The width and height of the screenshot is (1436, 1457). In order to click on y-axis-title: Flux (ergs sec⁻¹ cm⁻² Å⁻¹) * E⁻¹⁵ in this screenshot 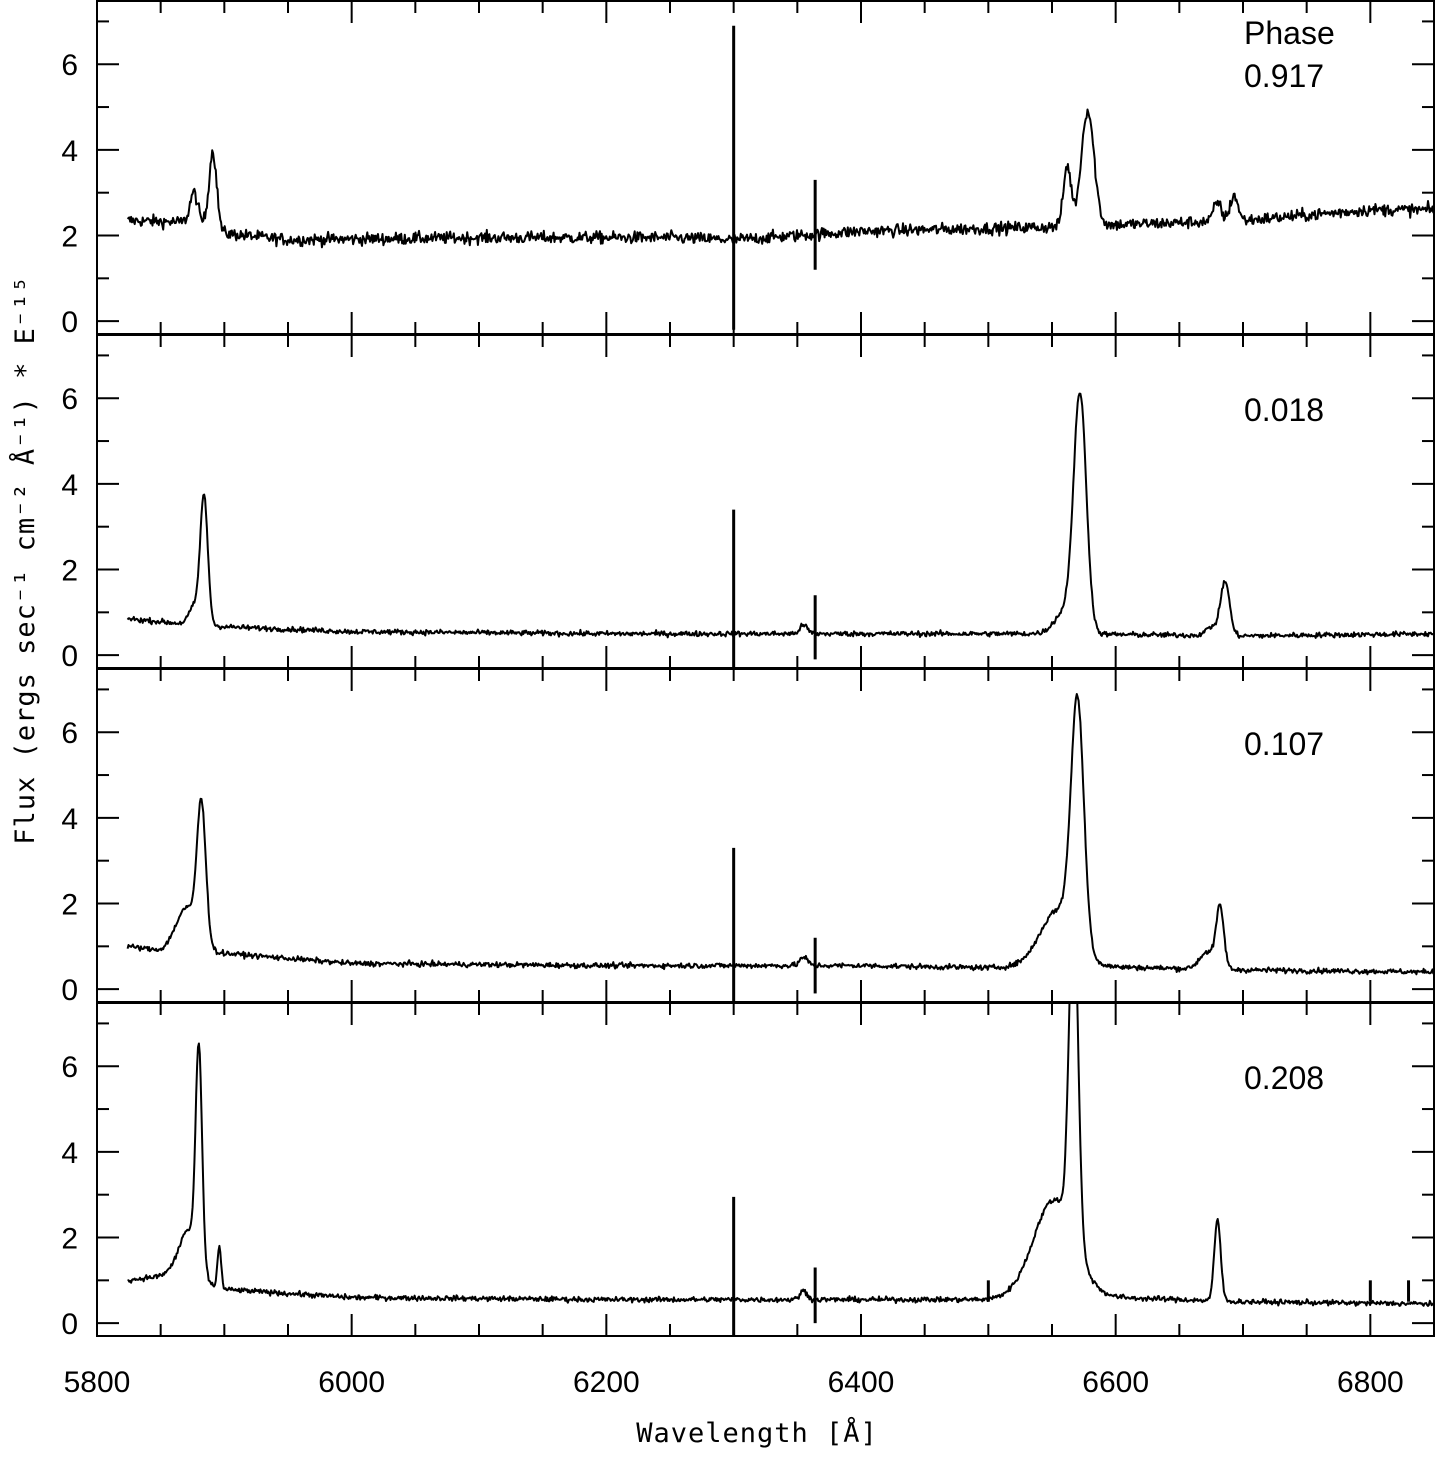, I will do `click(25, 559)`.